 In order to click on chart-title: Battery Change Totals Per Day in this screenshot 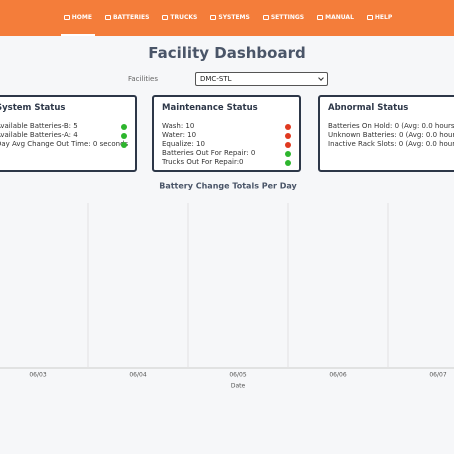, I will do `click(228, 186)`.